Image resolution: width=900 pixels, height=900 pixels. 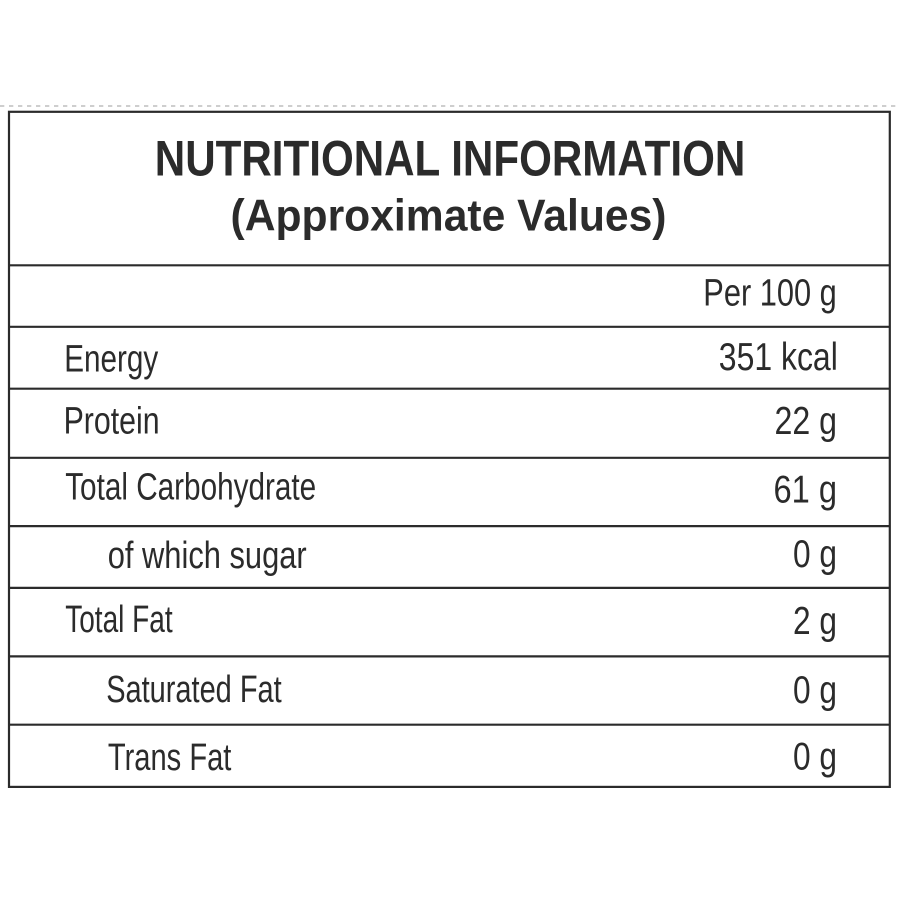 What do you see at coordinates (770, 293) in the screenshot?
I see `svg-text: Per 100 g` at bounding box center [770, 293].